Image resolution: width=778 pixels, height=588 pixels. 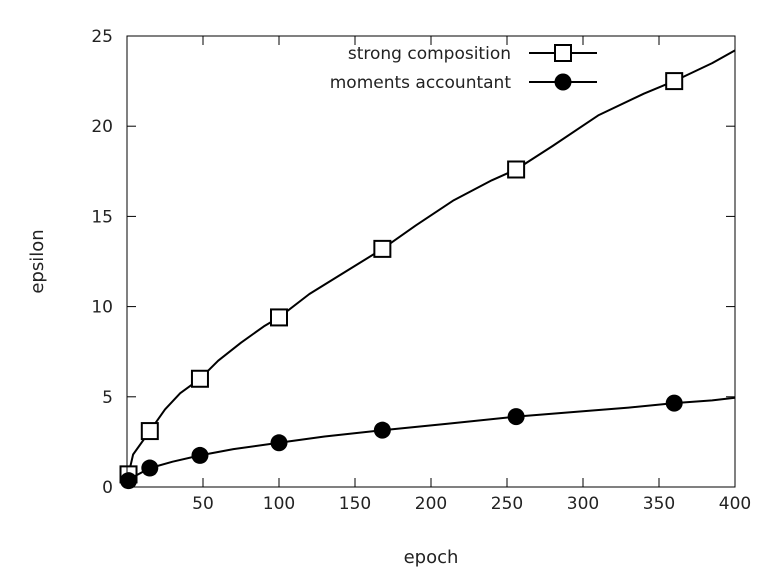 I want to click on x-tick-label: 100, so click(x=279, y=504).